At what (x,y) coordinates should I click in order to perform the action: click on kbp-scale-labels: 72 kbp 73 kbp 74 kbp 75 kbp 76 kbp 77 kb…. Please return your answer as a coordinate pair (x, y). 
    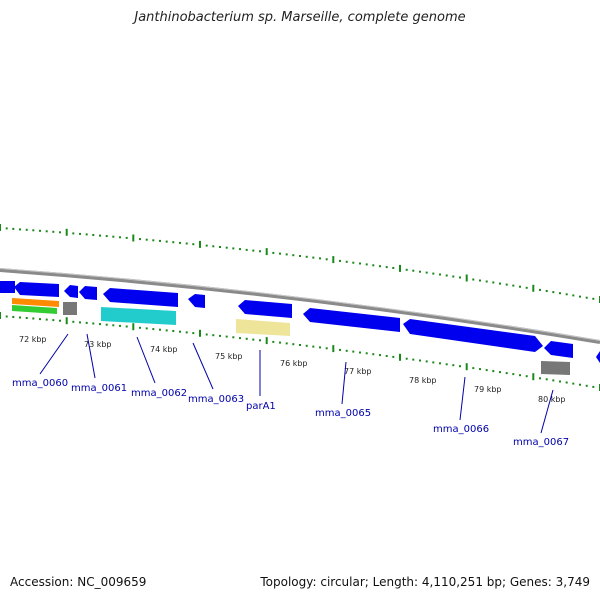
    Looking at the image, I should click on (292, 369).